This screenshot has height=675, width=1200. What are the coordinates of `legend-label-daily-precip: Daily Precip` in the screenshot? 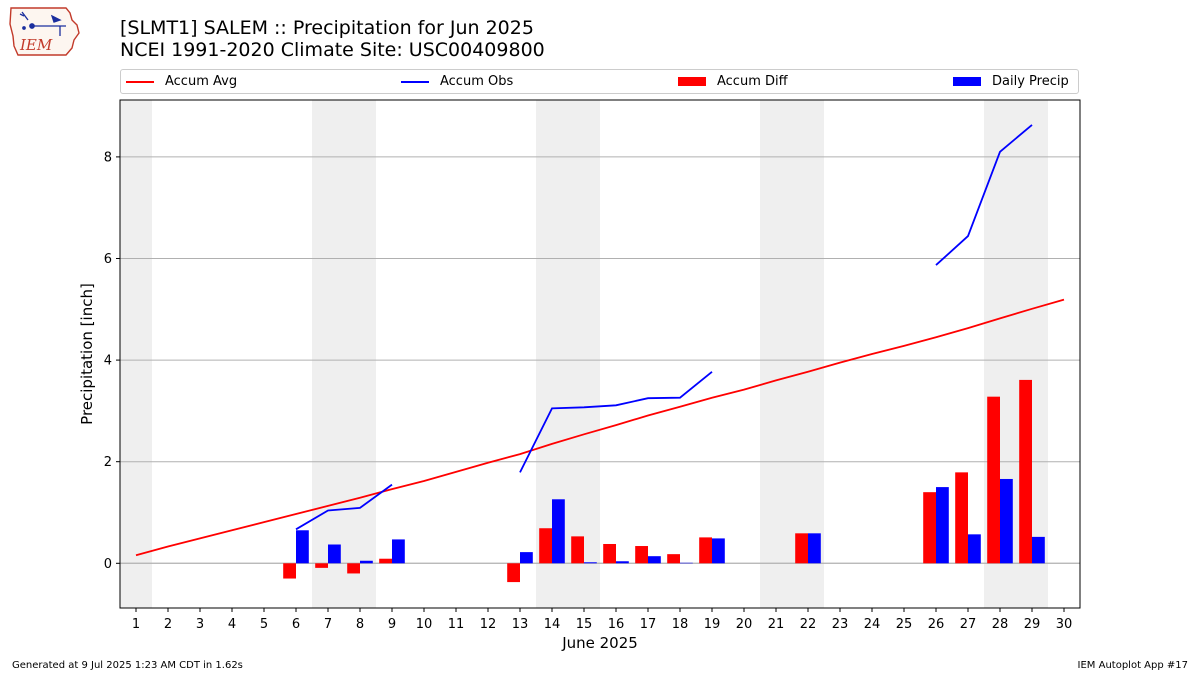 It's located at (1030, 81).